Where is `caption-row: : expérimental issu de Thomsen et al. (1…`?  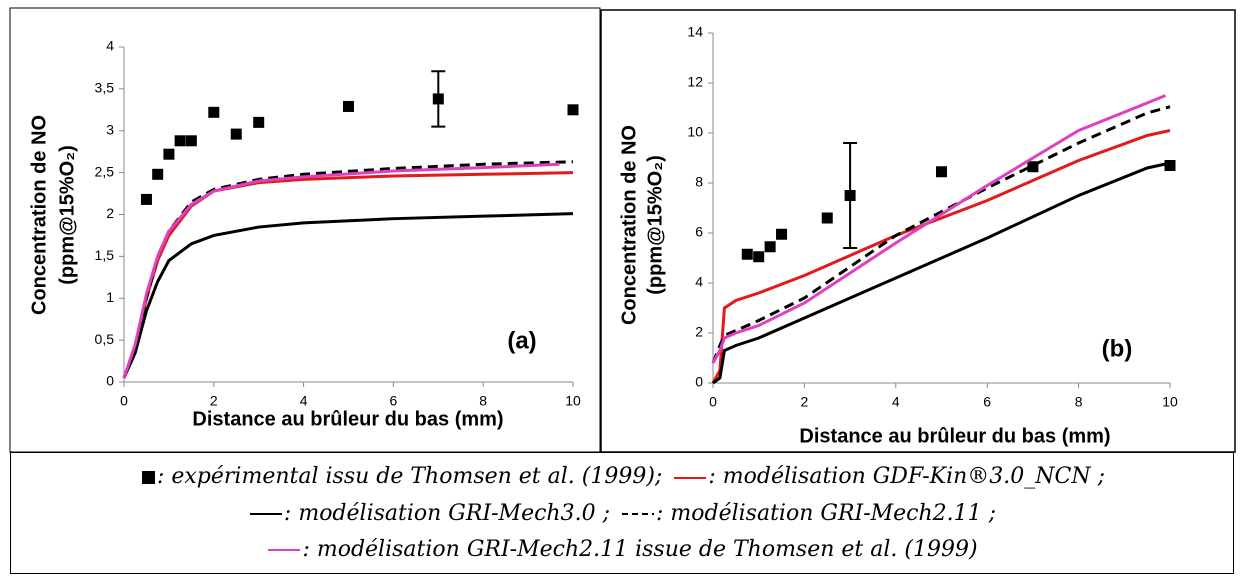
caption-row: : expérimental issu de Thomsen et al. (1… is located at coordinates (622, 476).